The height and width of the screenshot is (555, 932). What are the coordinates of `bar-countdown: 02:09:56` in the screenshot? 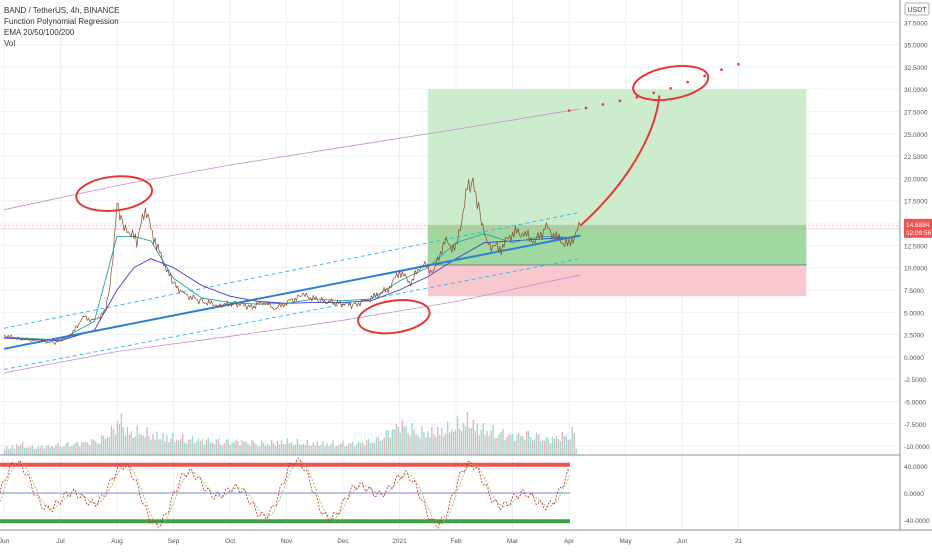 It's located at (919, 233).